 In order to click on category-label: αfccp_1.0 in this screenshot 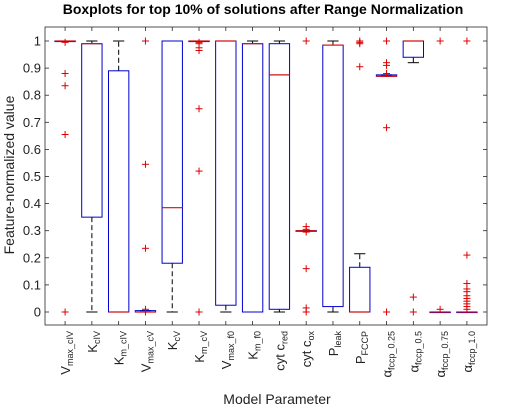, I will do `click(468, 352)`.